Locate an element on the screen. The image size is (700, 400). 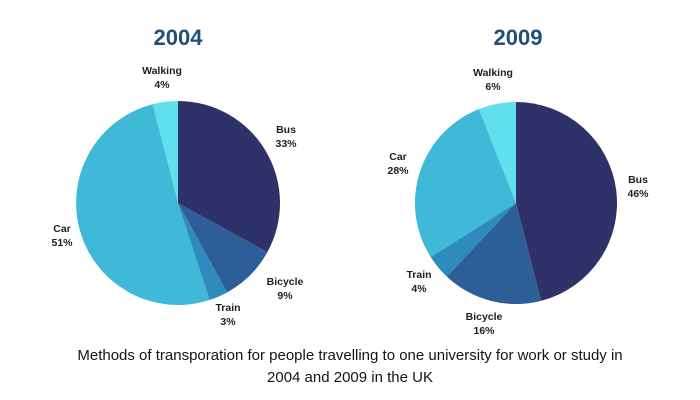
slice-label-2004-train: Train 3% is located at coordinates (227, 315).